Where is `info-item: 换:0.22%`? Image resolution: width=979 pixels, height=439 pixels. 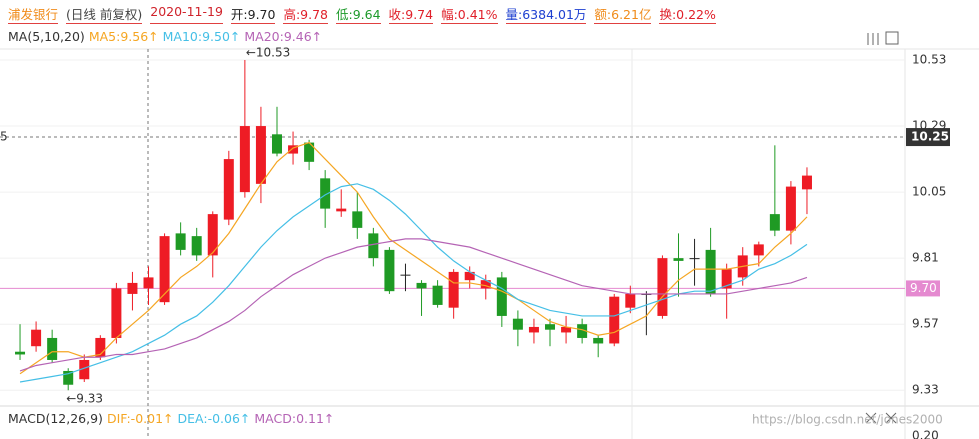 info-item: 换:0.22% is located at coordinates (687, 14).